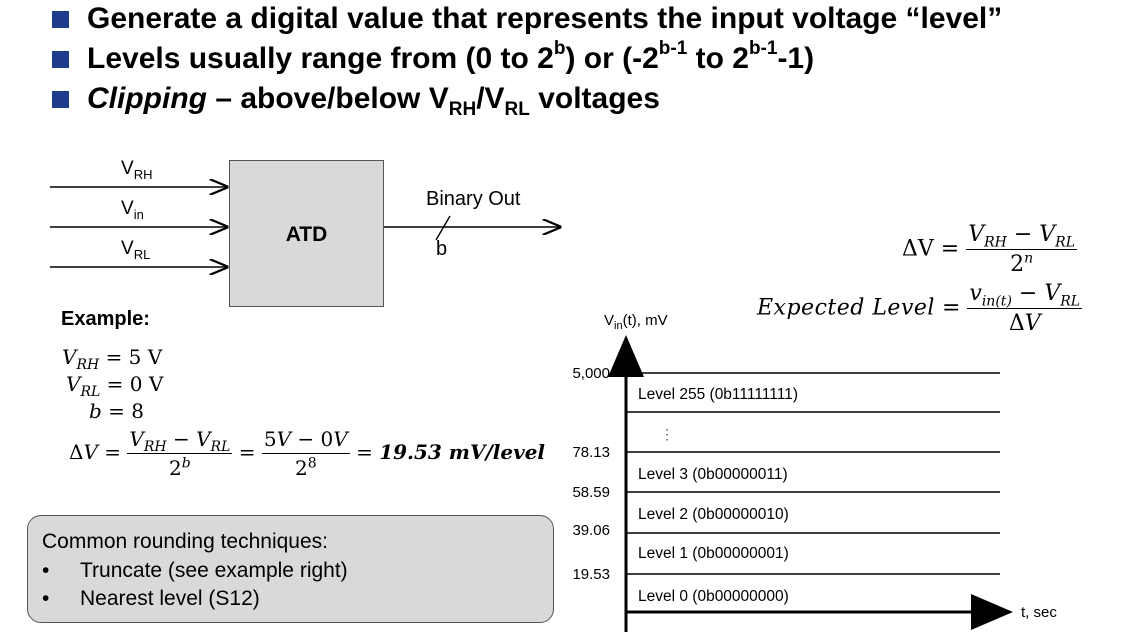  What do you see at coordinates (713, 596) in the screenshot?
I see `level-0-label: Level 0 (0b00000000)` at bounding box center [713, 596].